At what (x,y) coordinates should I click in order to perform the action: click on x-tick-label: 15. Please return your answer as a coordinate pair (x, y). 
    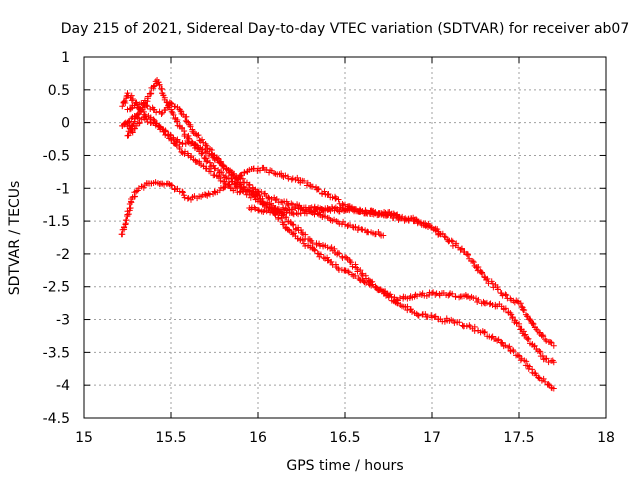
    Looking at the image, I should click on (84, 438).